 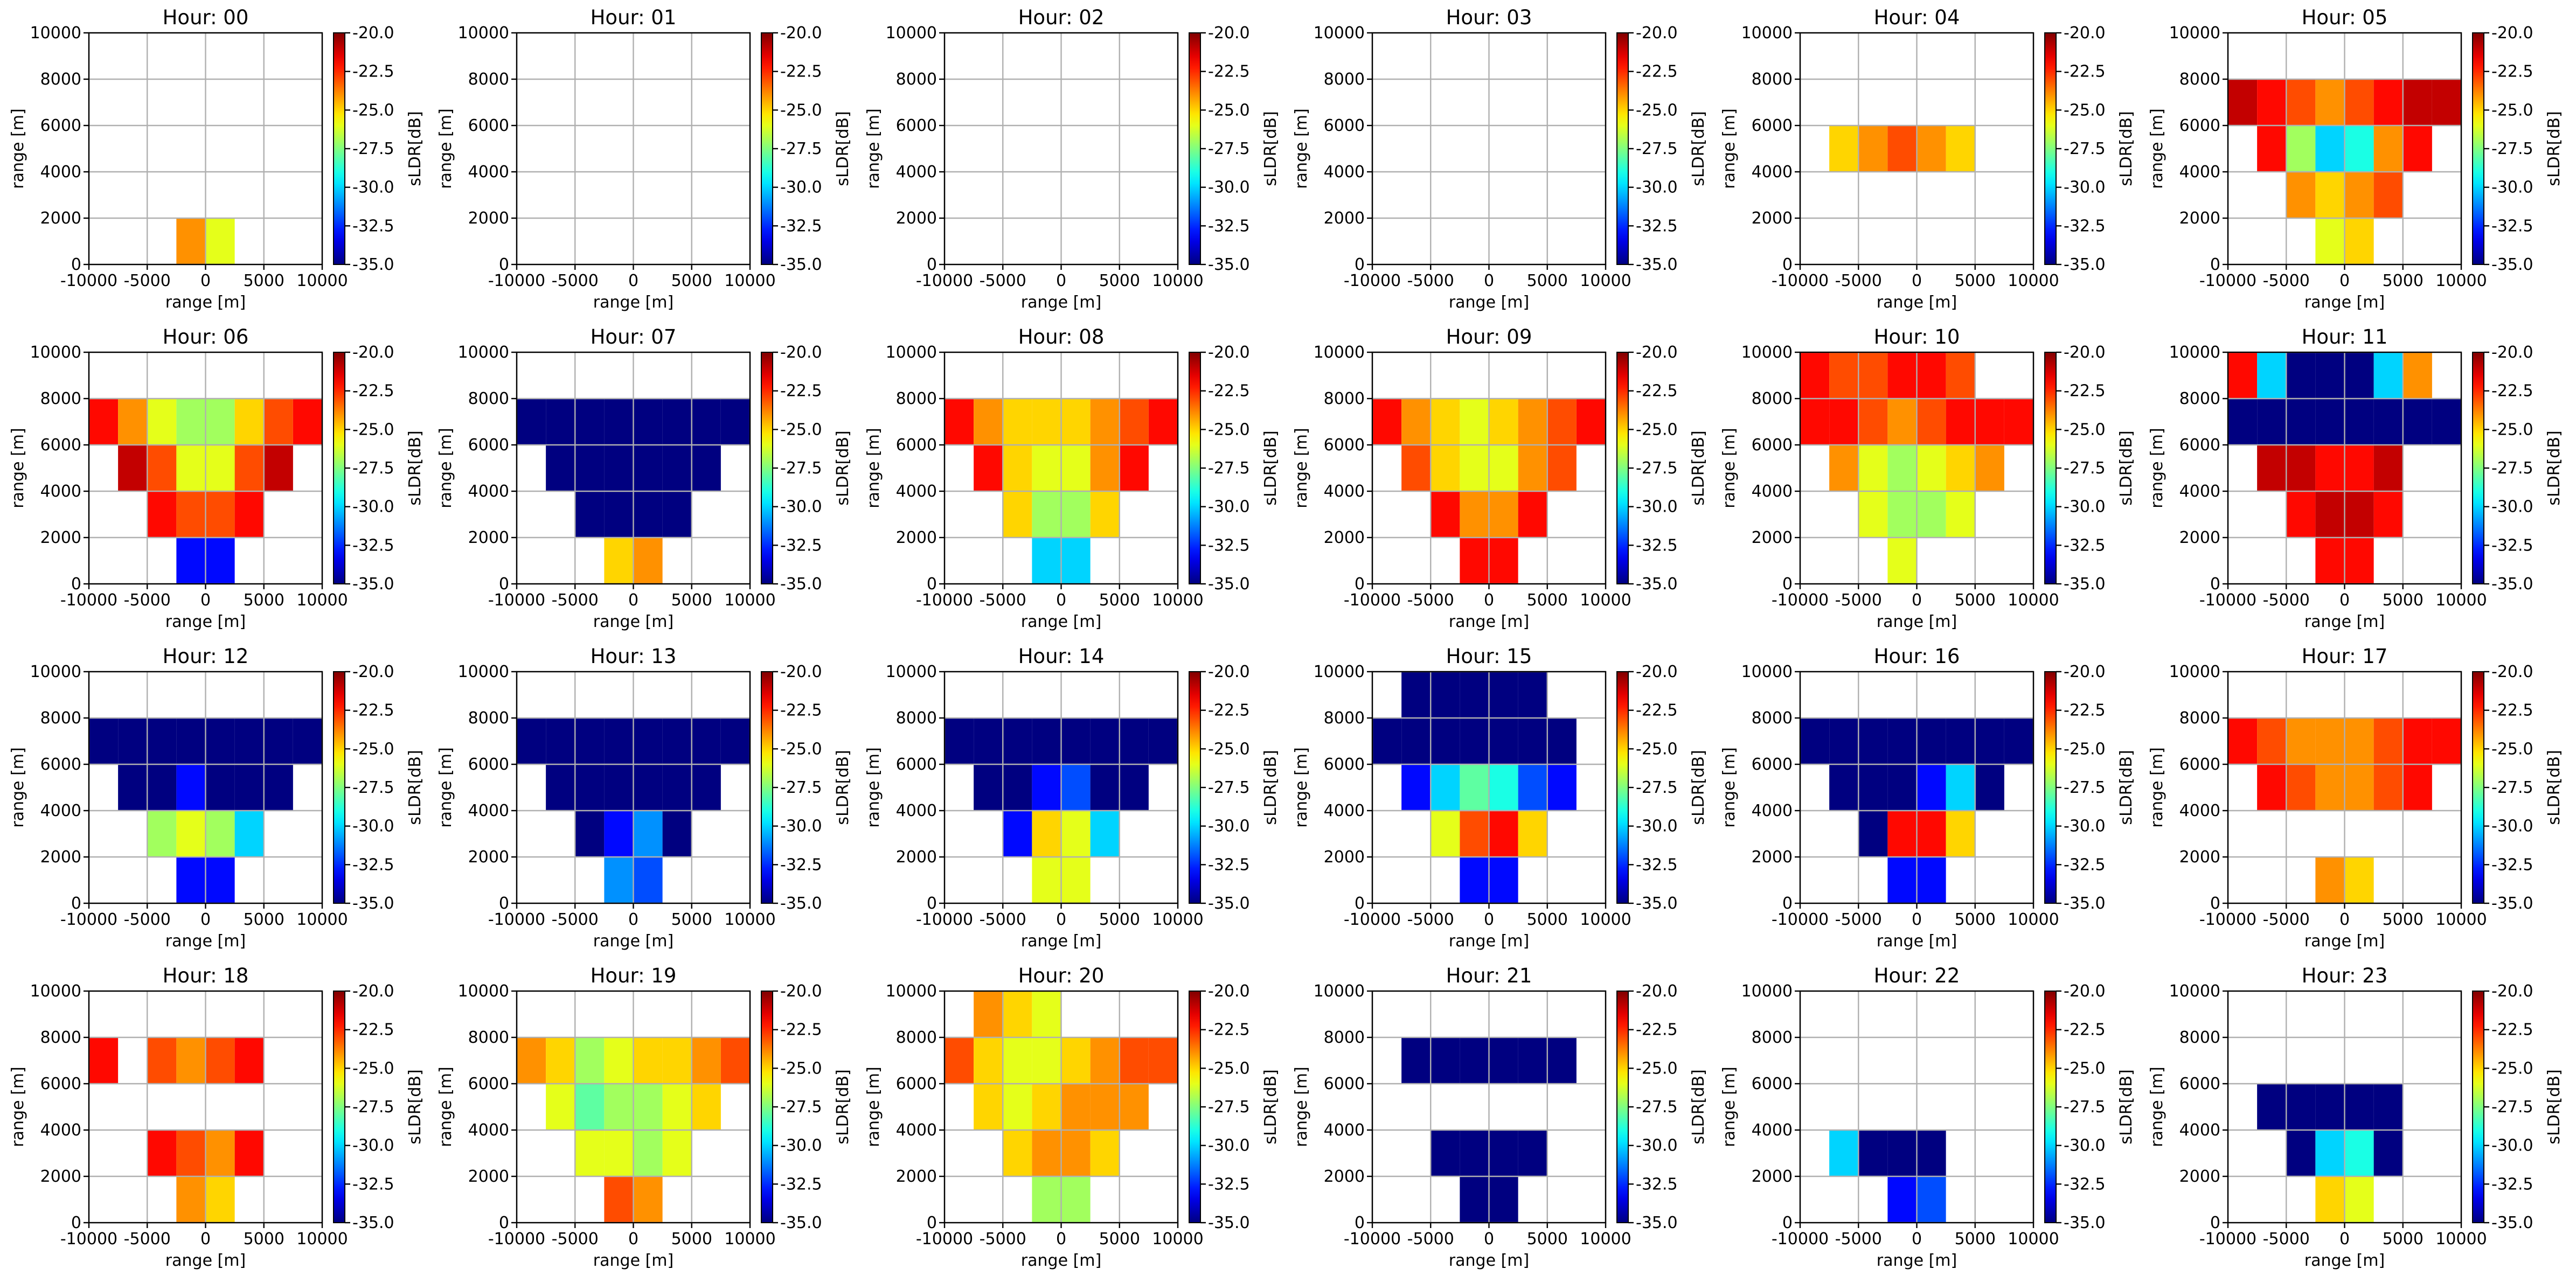 What do you see at coordinates (1301, 1107) in the screenshot?
I see `y-axis-label: range [m]` at bounding box center [1301, 1107].